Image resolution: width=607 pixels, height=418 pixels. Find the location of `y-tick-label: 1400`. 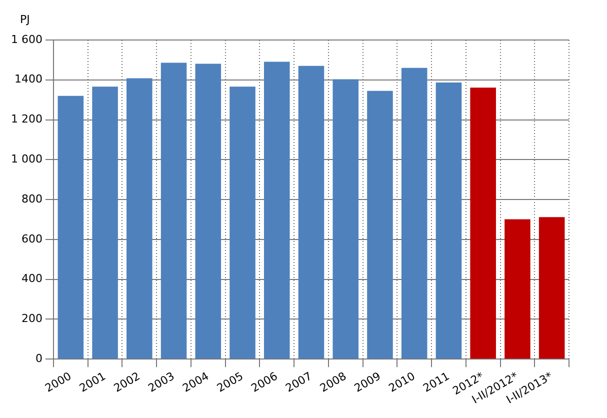

y-tick-label: 1400 is located at coordinates (28, 79).